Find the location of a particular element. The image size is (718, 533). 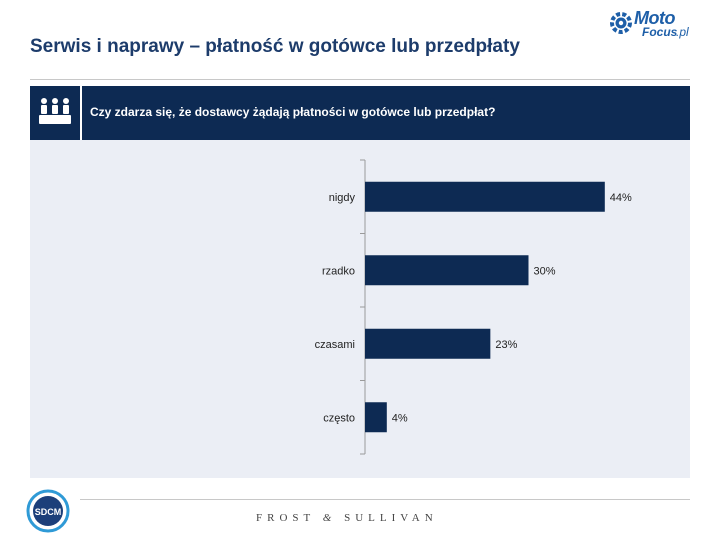

category-label: nigdy is located at coordinates (342, 198).